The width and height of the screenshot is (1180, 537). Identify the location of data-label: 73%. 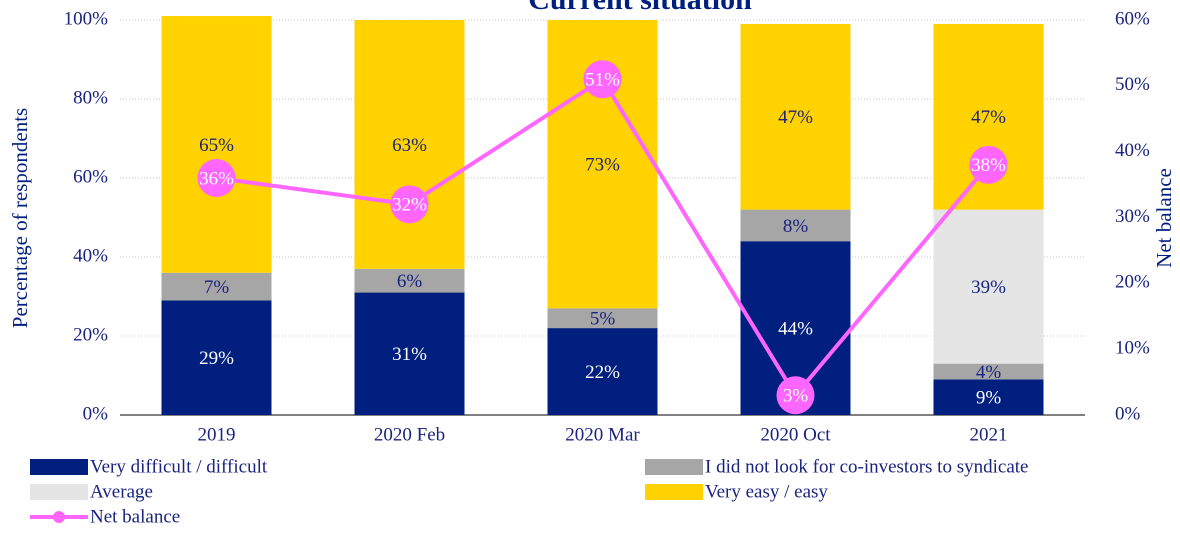
(602, 165).